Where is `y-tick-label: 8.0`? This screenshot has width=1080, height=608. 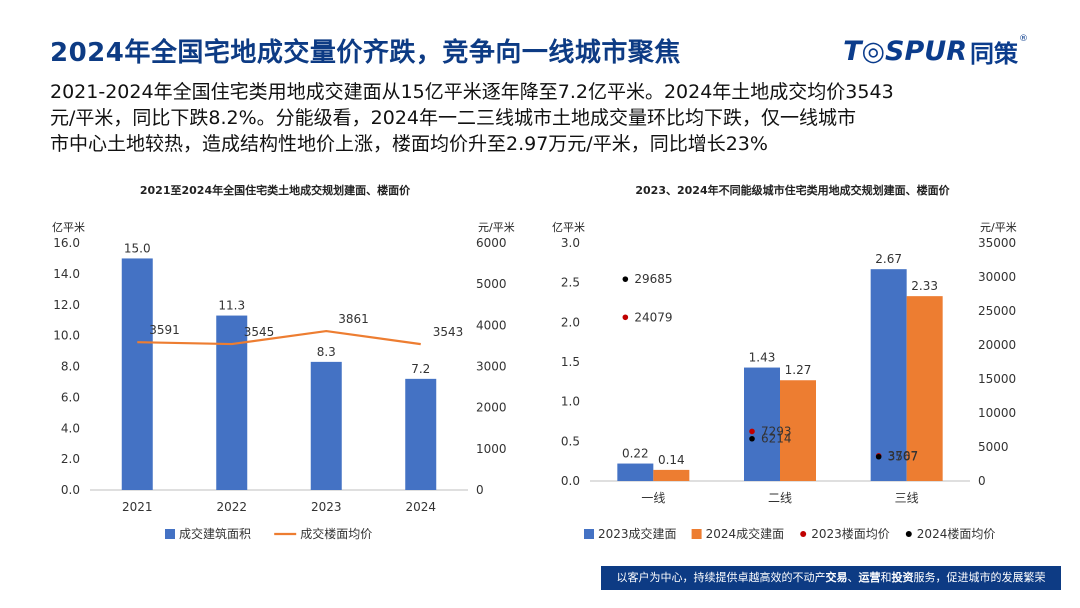
y-tick-label: 8.0 is located at coordinates (70, 367).